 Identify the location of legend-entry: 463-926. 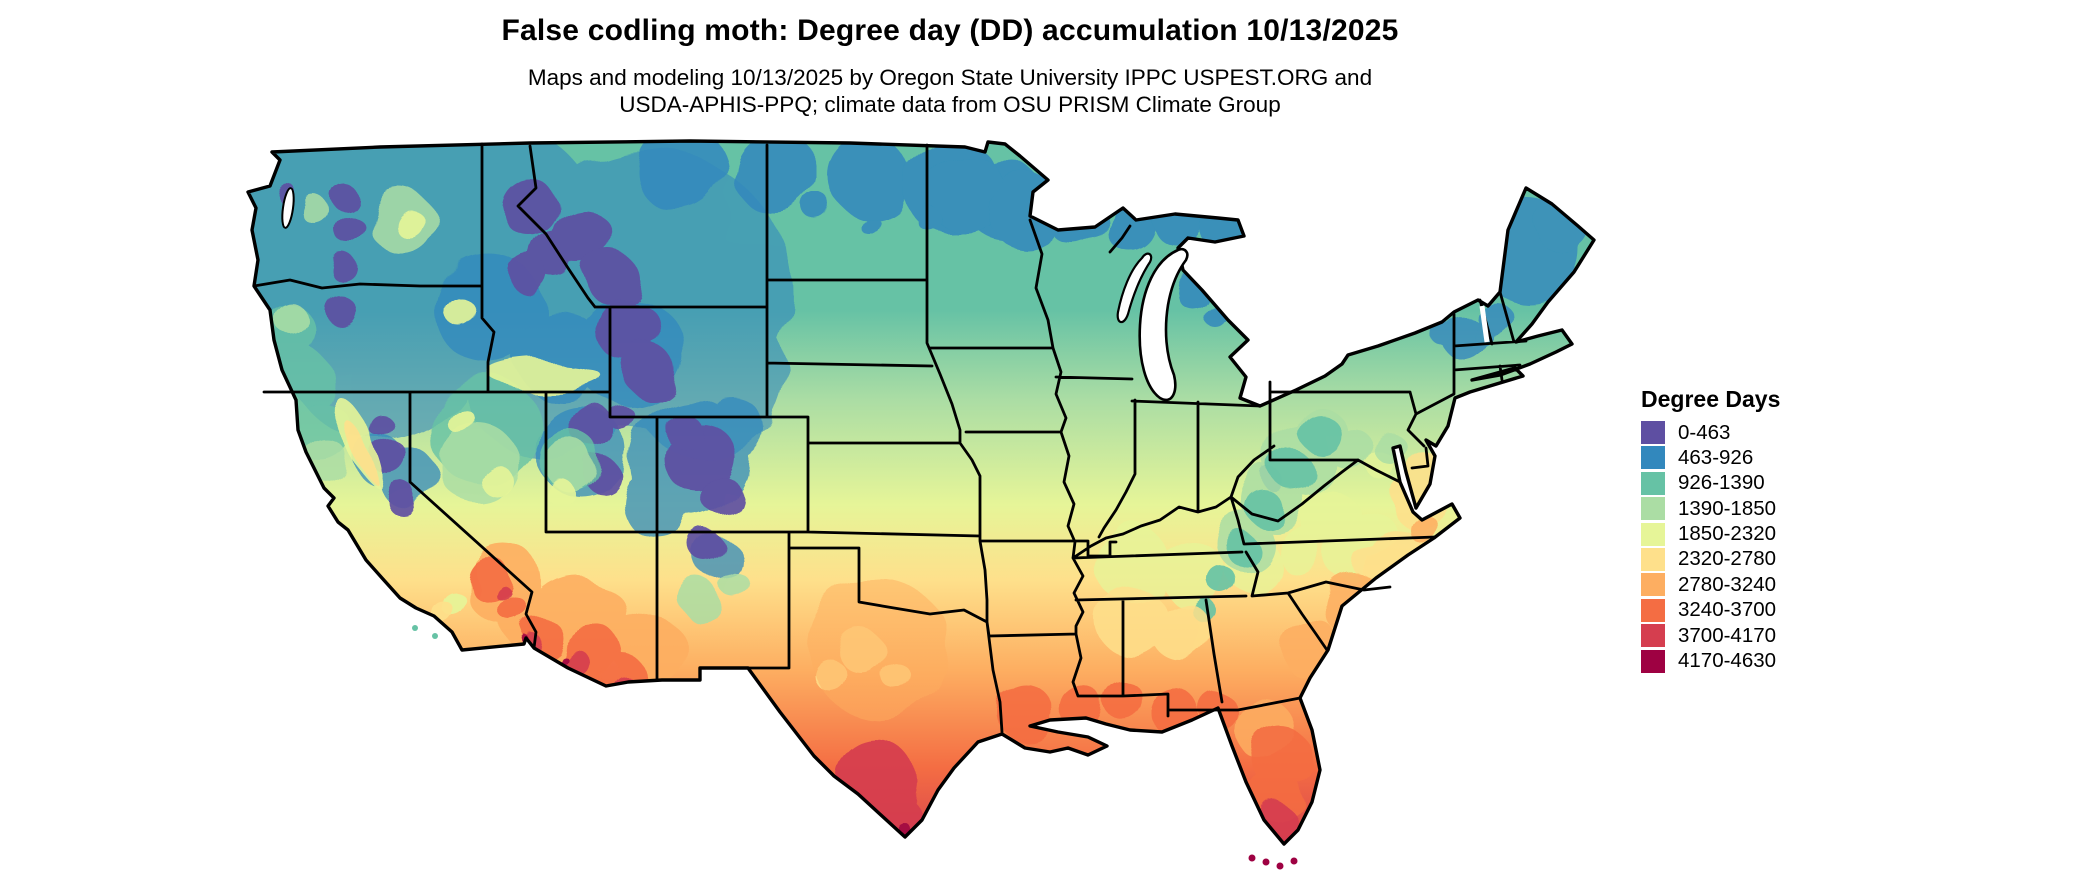
(1710, 457).